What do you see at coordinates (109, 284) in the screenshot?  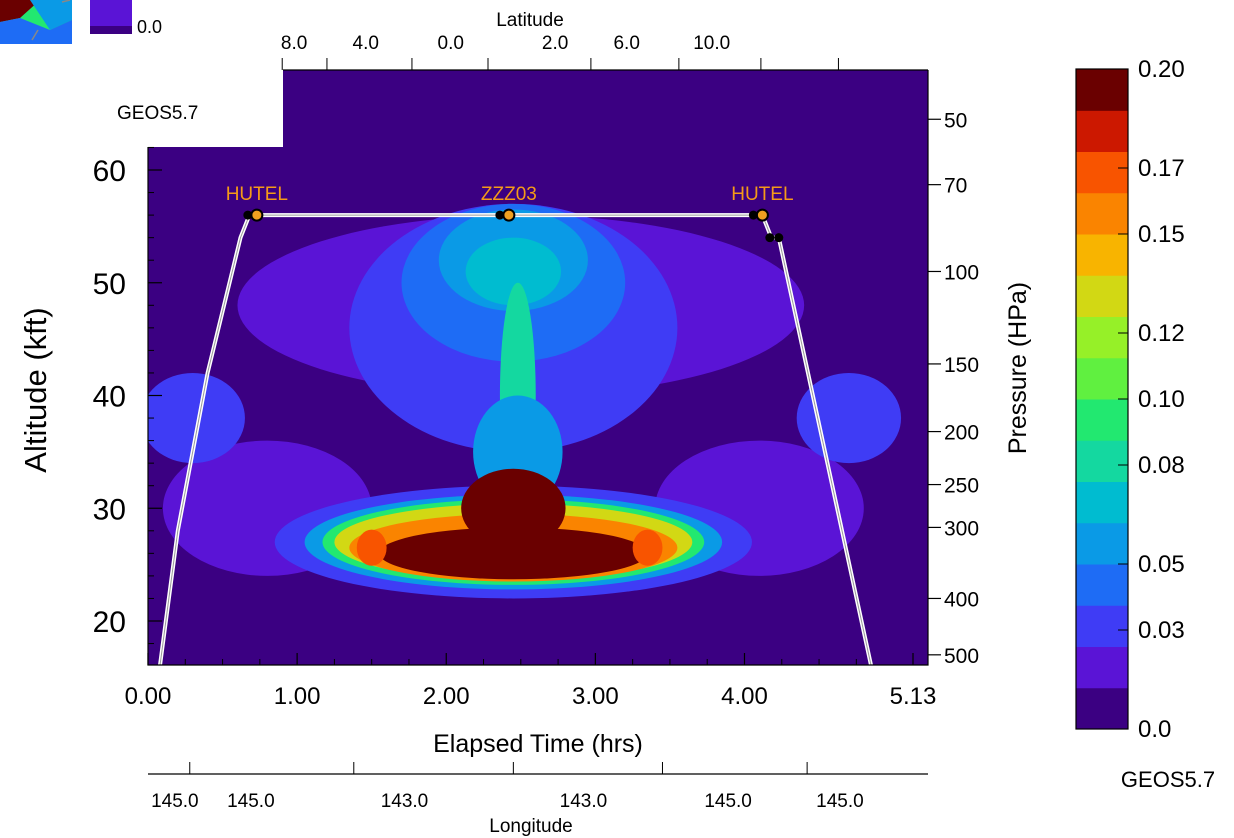 I see `y-tick-label: 50` at bounding box center [109, 284].